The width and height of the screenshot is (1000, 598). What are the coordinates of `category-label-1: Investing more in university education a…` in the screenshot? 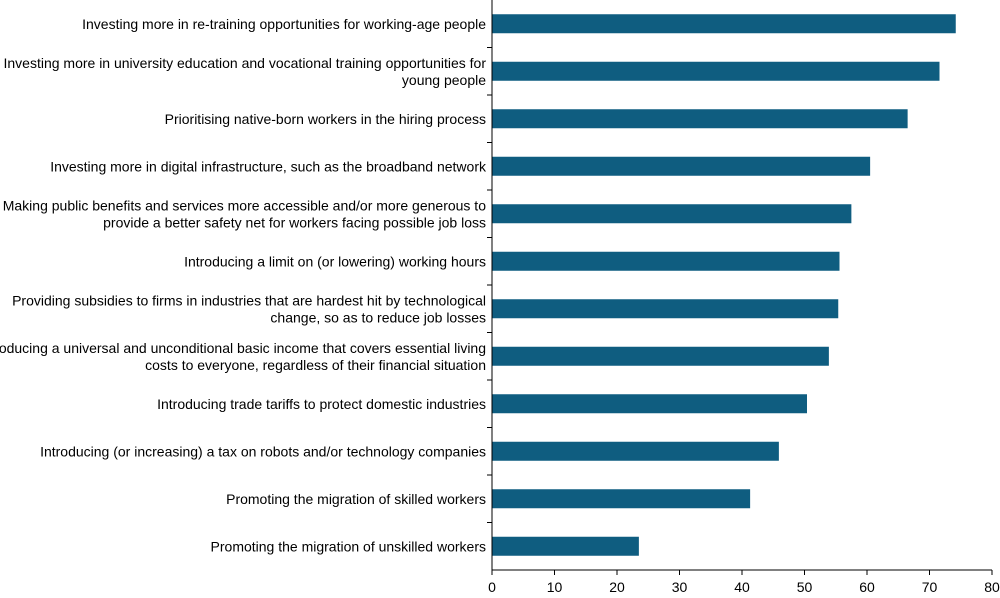 It's located at (244, 71).